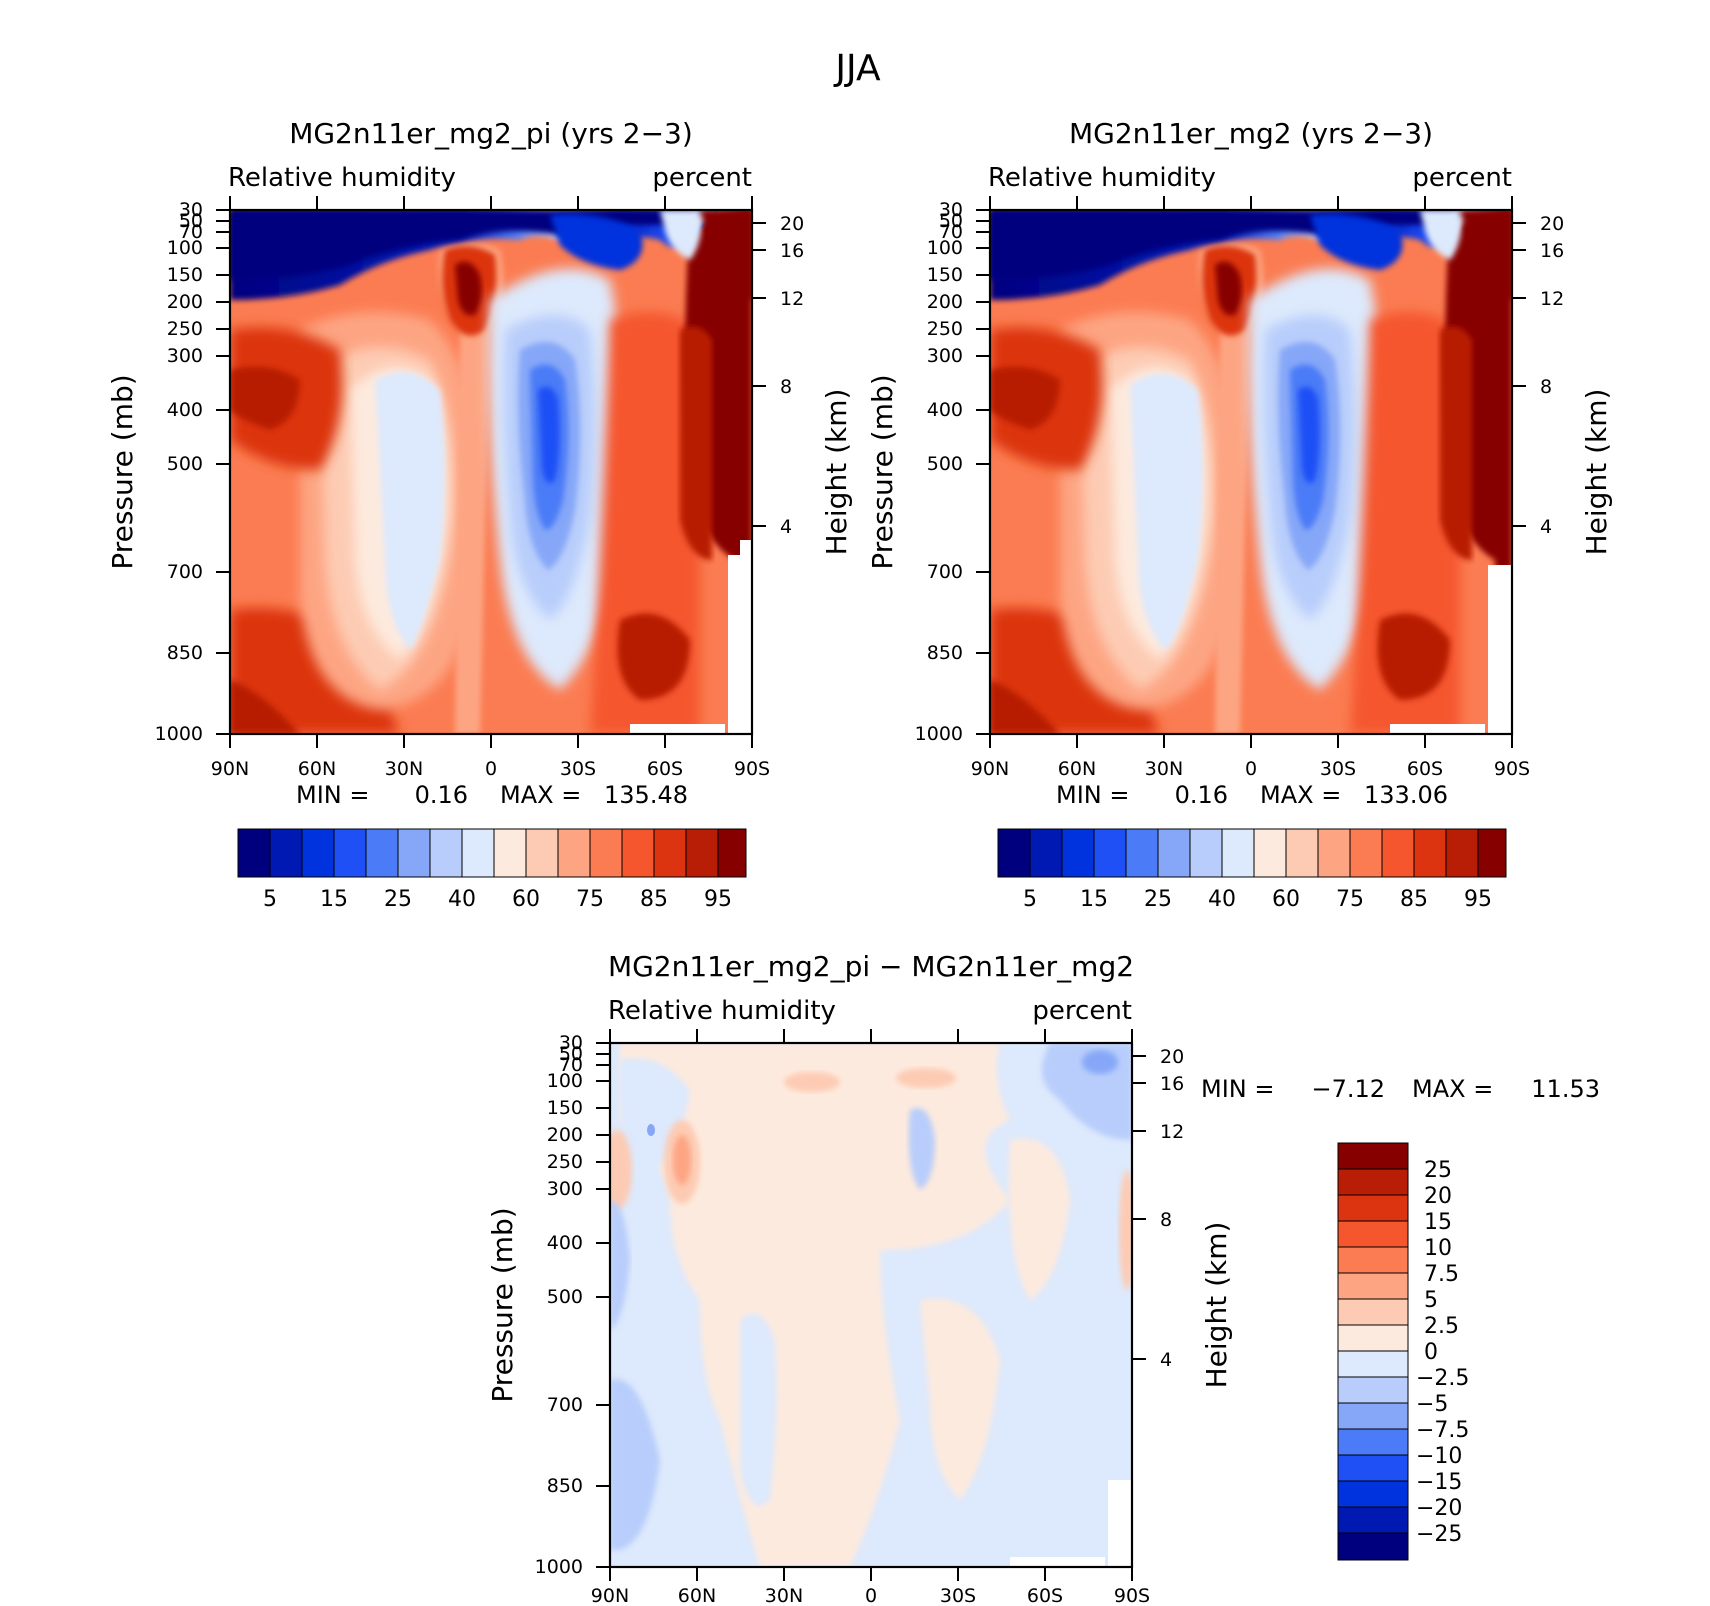  I want to click on x-tick-label: 0, so click(1251, 769).